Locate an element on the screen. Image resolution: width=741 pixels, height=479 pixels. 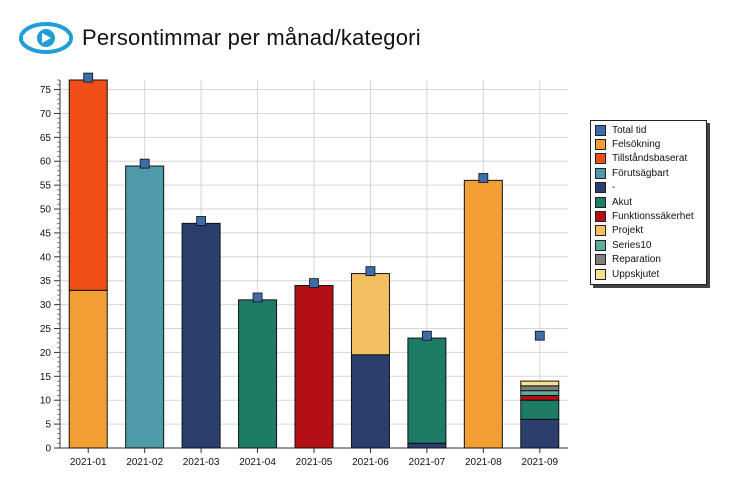
legend-item: Total tid is located at coordinates (648, 130).